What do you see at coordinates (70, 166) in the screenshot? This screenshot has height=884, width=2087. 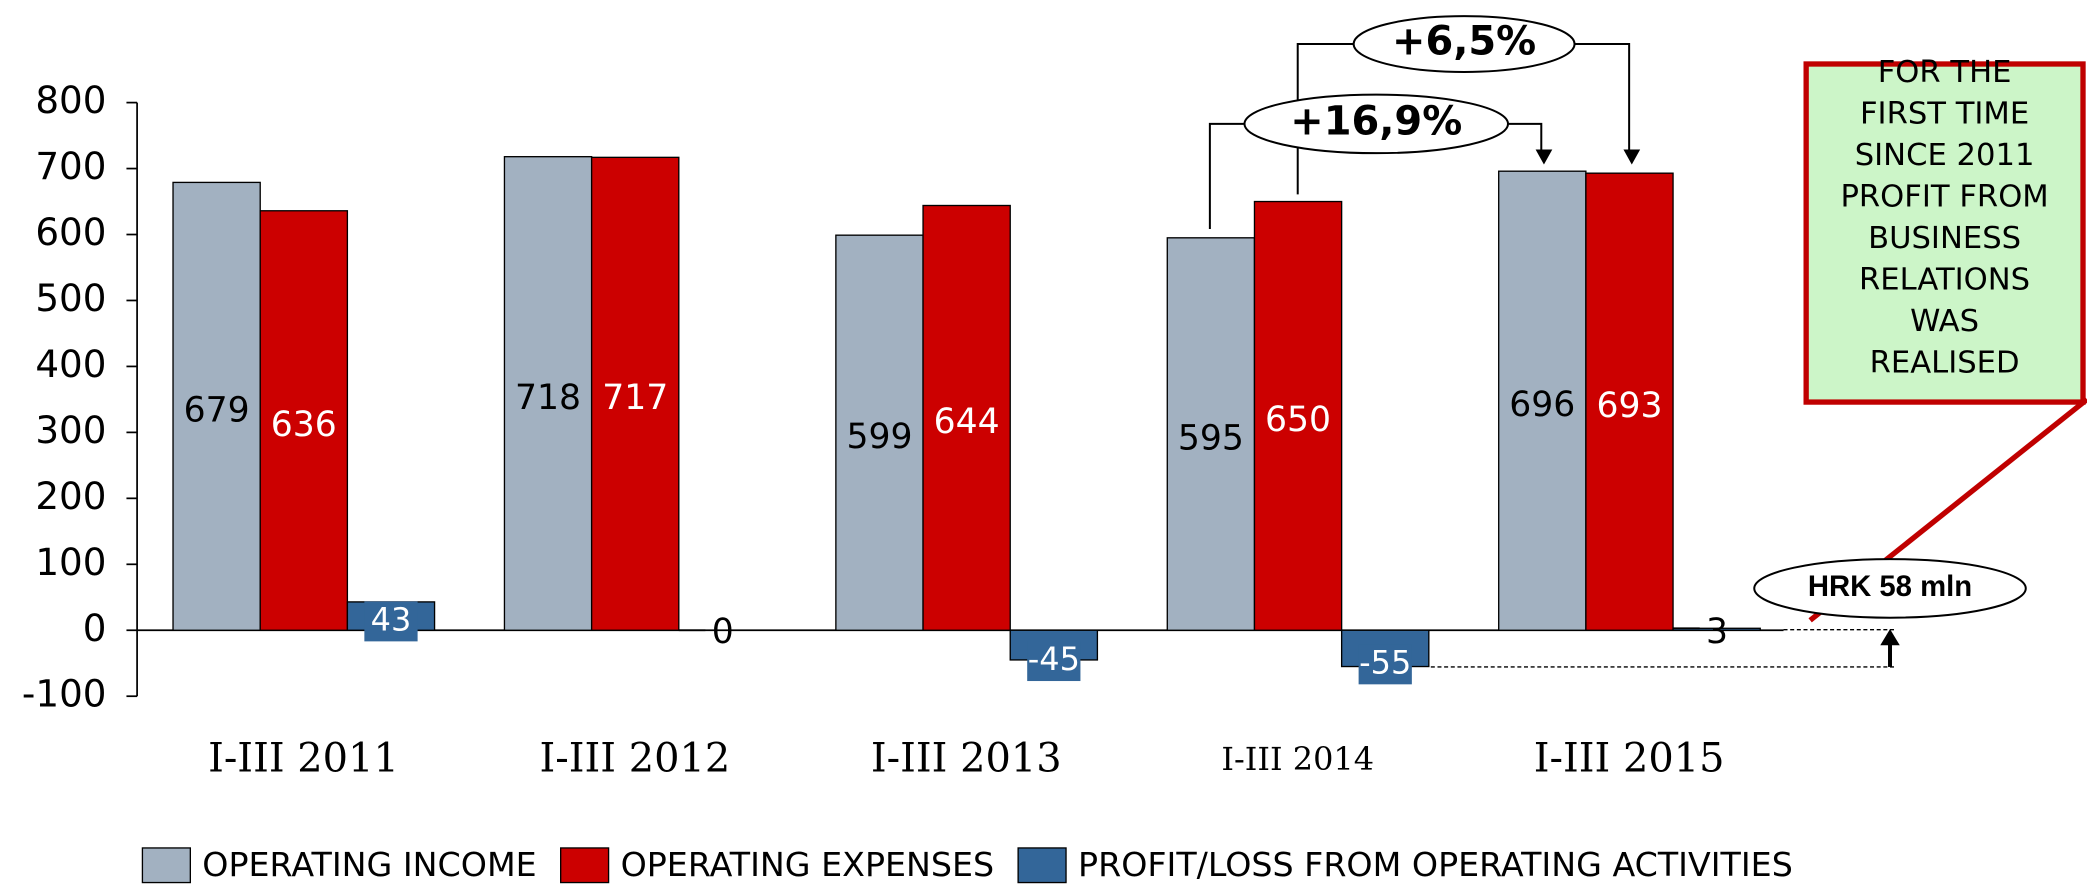 I see `y-tick-label: 700` at bounding box center [70, 166].